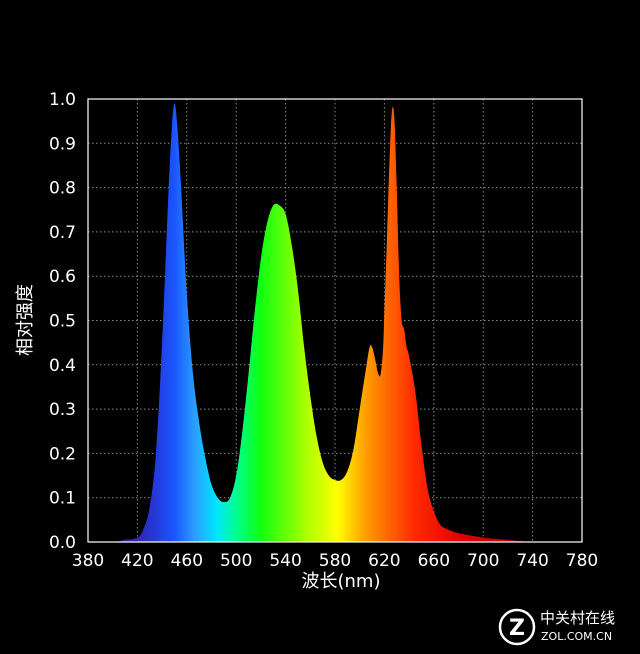 Image resolution: width=640 pixels, height=654 pixels. What do you see at coordinates (187, 561) in the screenshot?
I see `x-tick-label: 460` at bounding box center [187, 561].